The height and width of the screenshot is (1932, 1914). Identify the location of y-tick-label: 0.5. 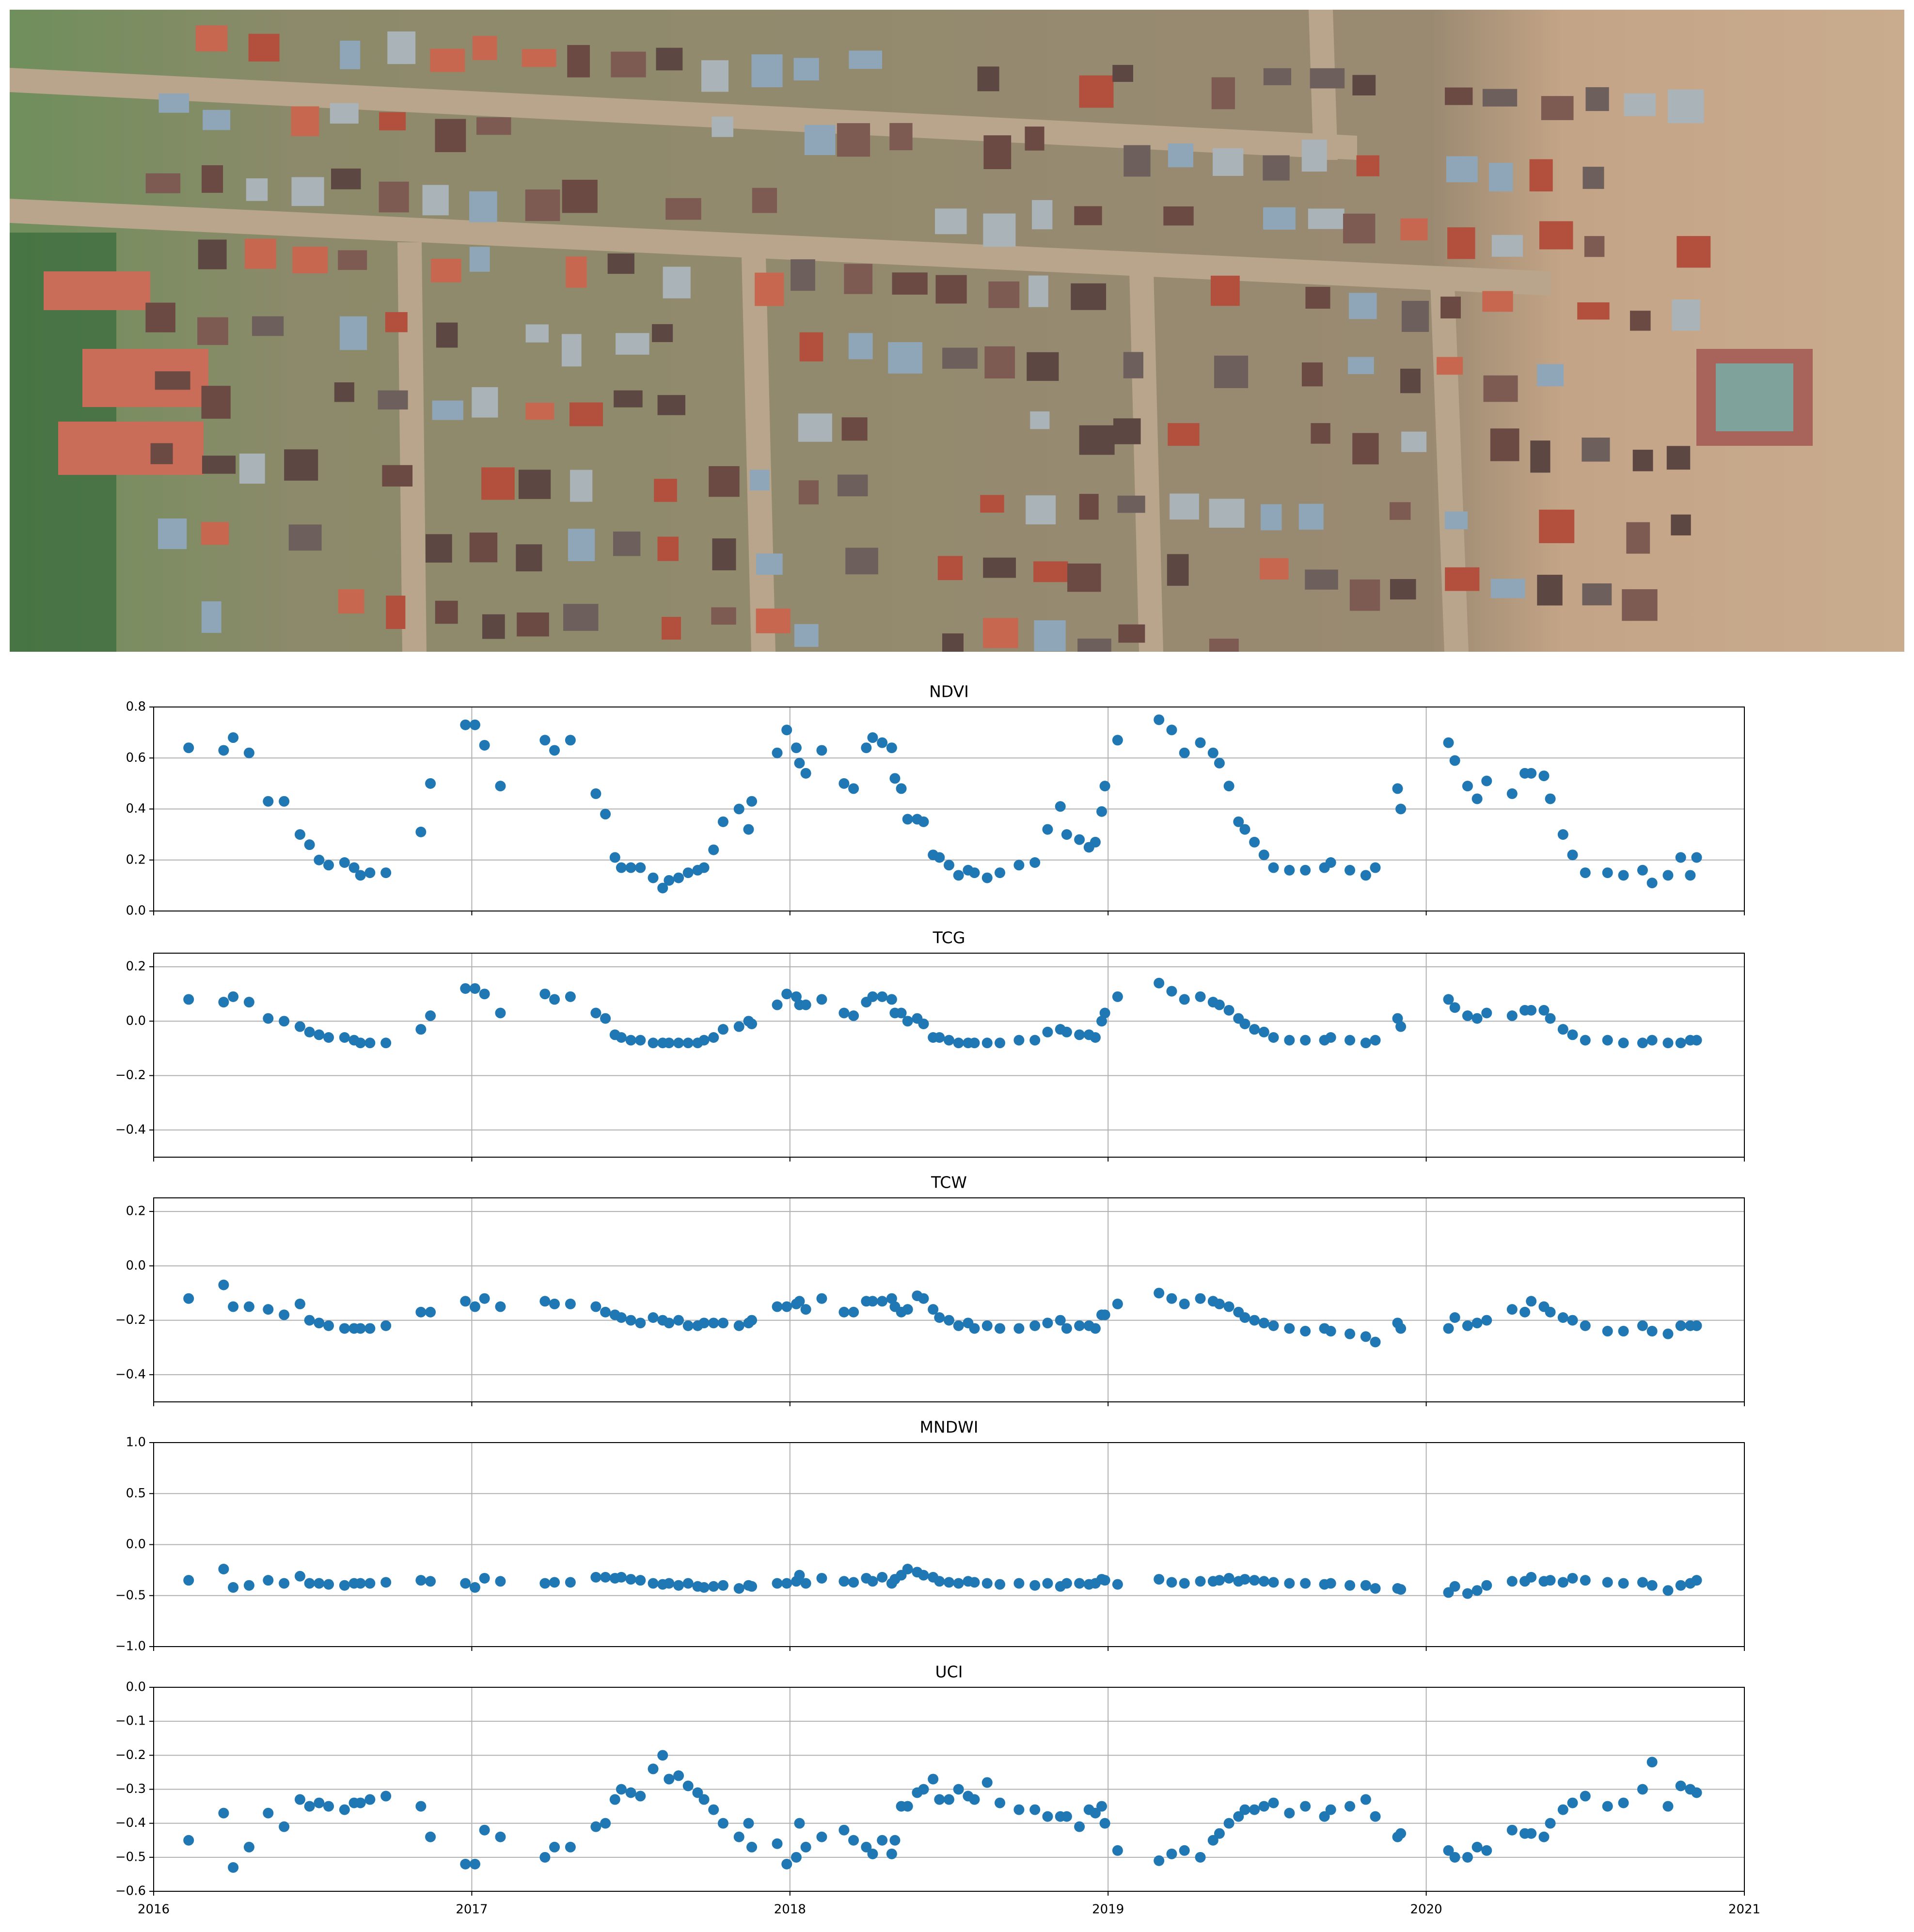
(136, 1493).